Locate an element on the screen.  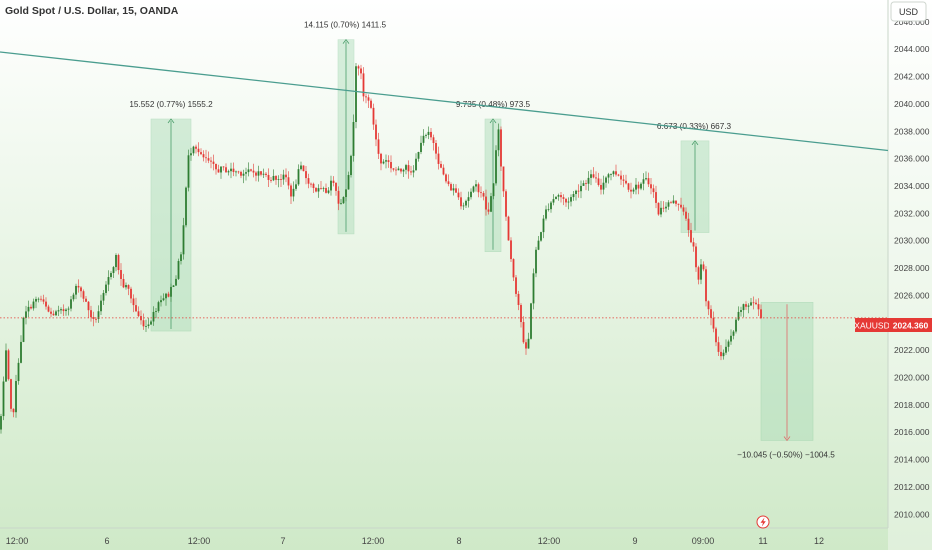
price-tick-label: 2040.000 is located at coordinates (912, 104).